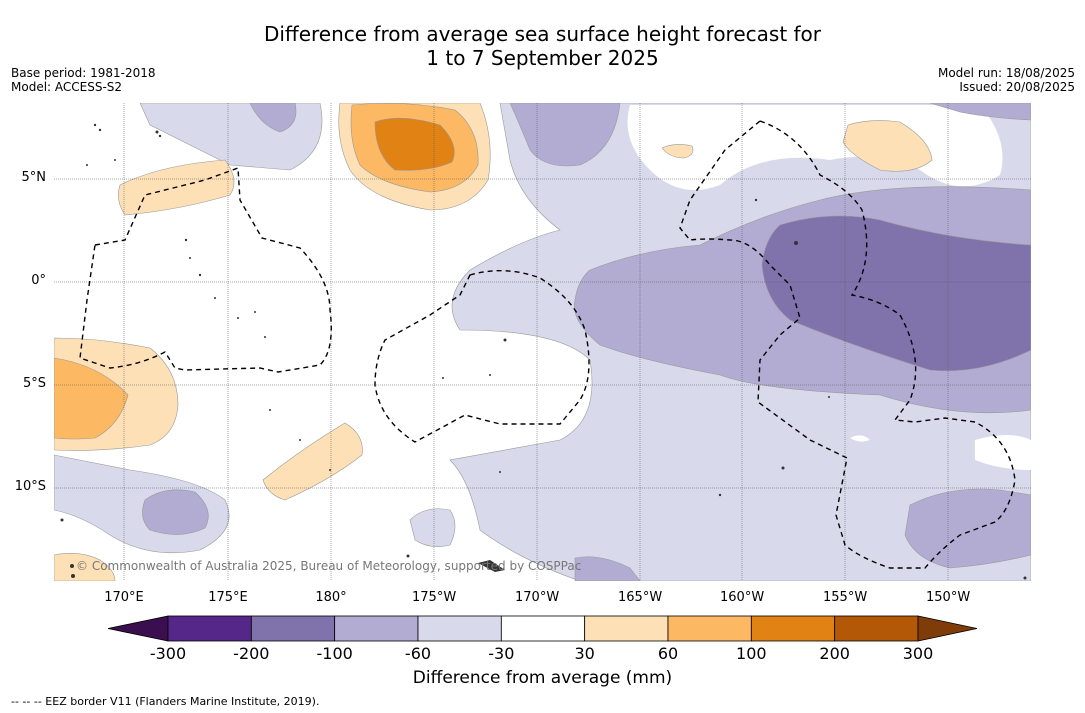 The height and width of the screenshot is (713, 1085). I want to click on colorbar-tick-label: -30, so click(501, 653).